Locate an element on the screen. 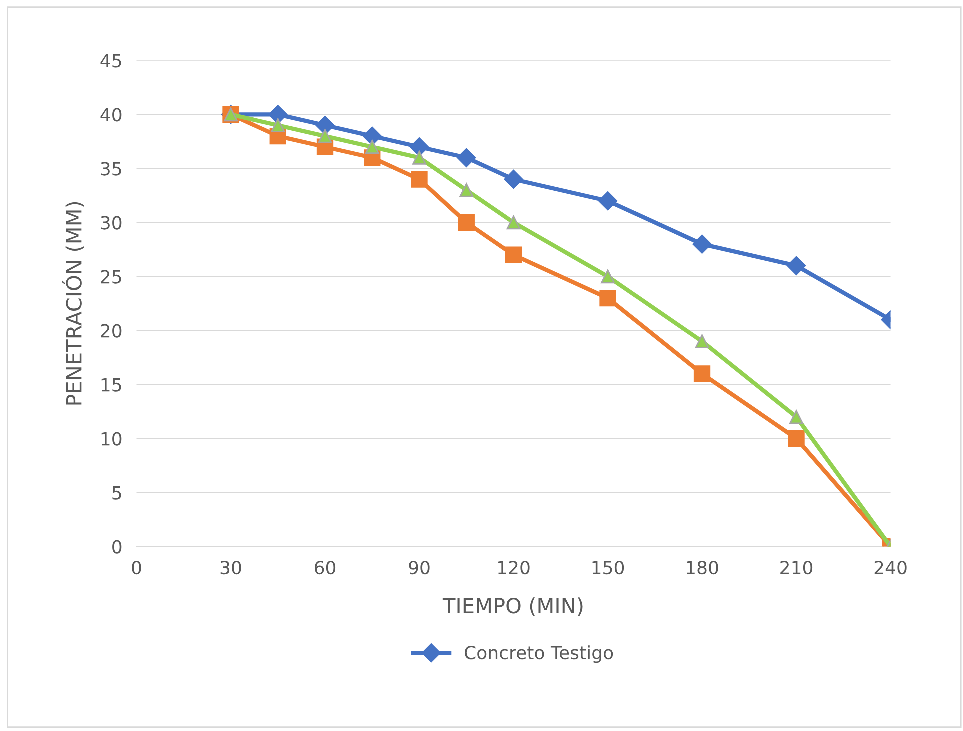  x-axis-title: TIEMPO (MIN) is located at coordinates (512, 607).